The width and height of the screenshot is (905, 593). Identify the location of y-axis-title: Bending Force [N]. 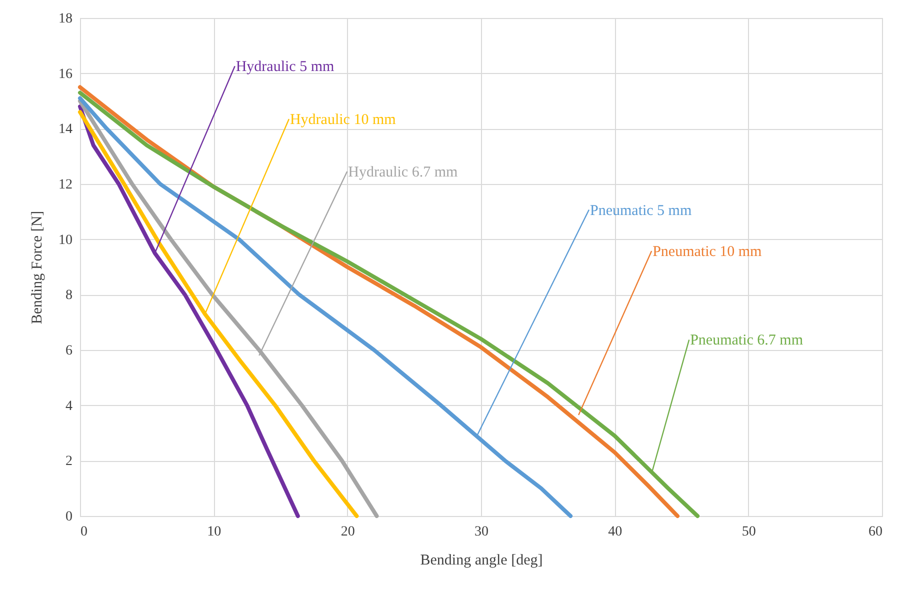
(38, 267).